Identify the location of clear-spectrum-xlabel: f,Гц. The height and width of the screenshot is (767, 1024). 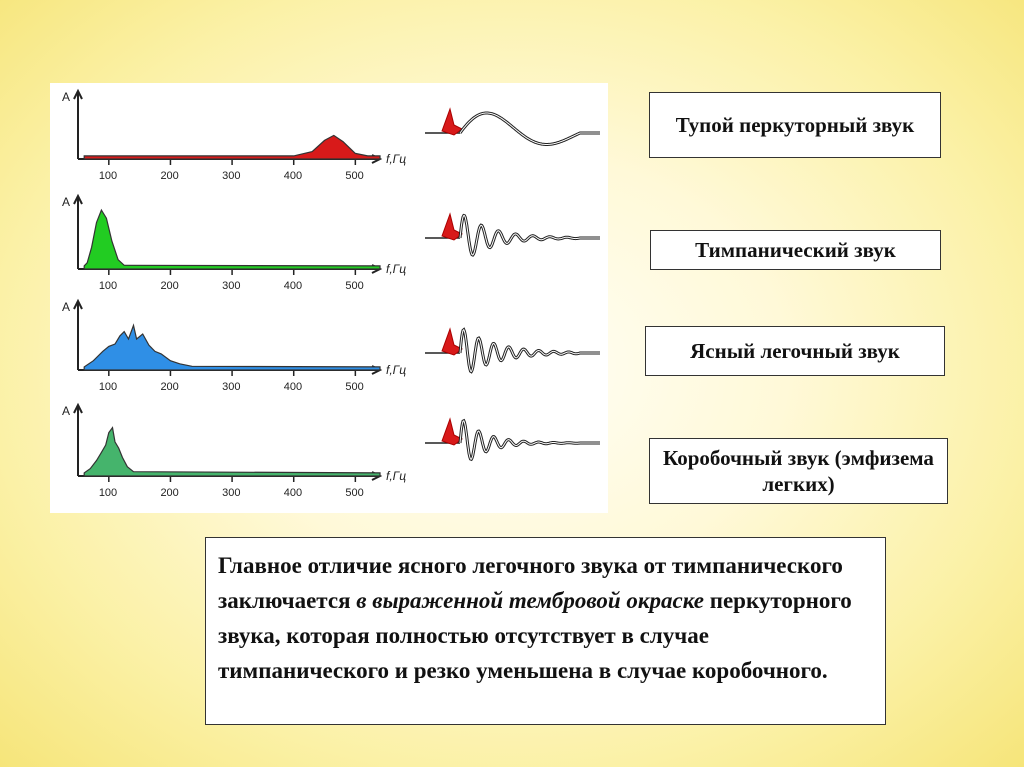
(396, 370).